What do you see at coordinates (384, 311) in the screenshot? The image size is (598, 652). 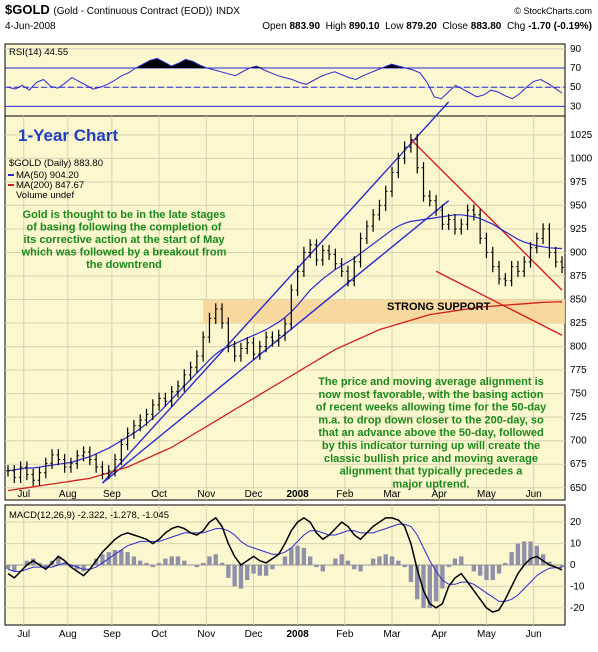 I see `support-band` at bounding box center [384, 311].